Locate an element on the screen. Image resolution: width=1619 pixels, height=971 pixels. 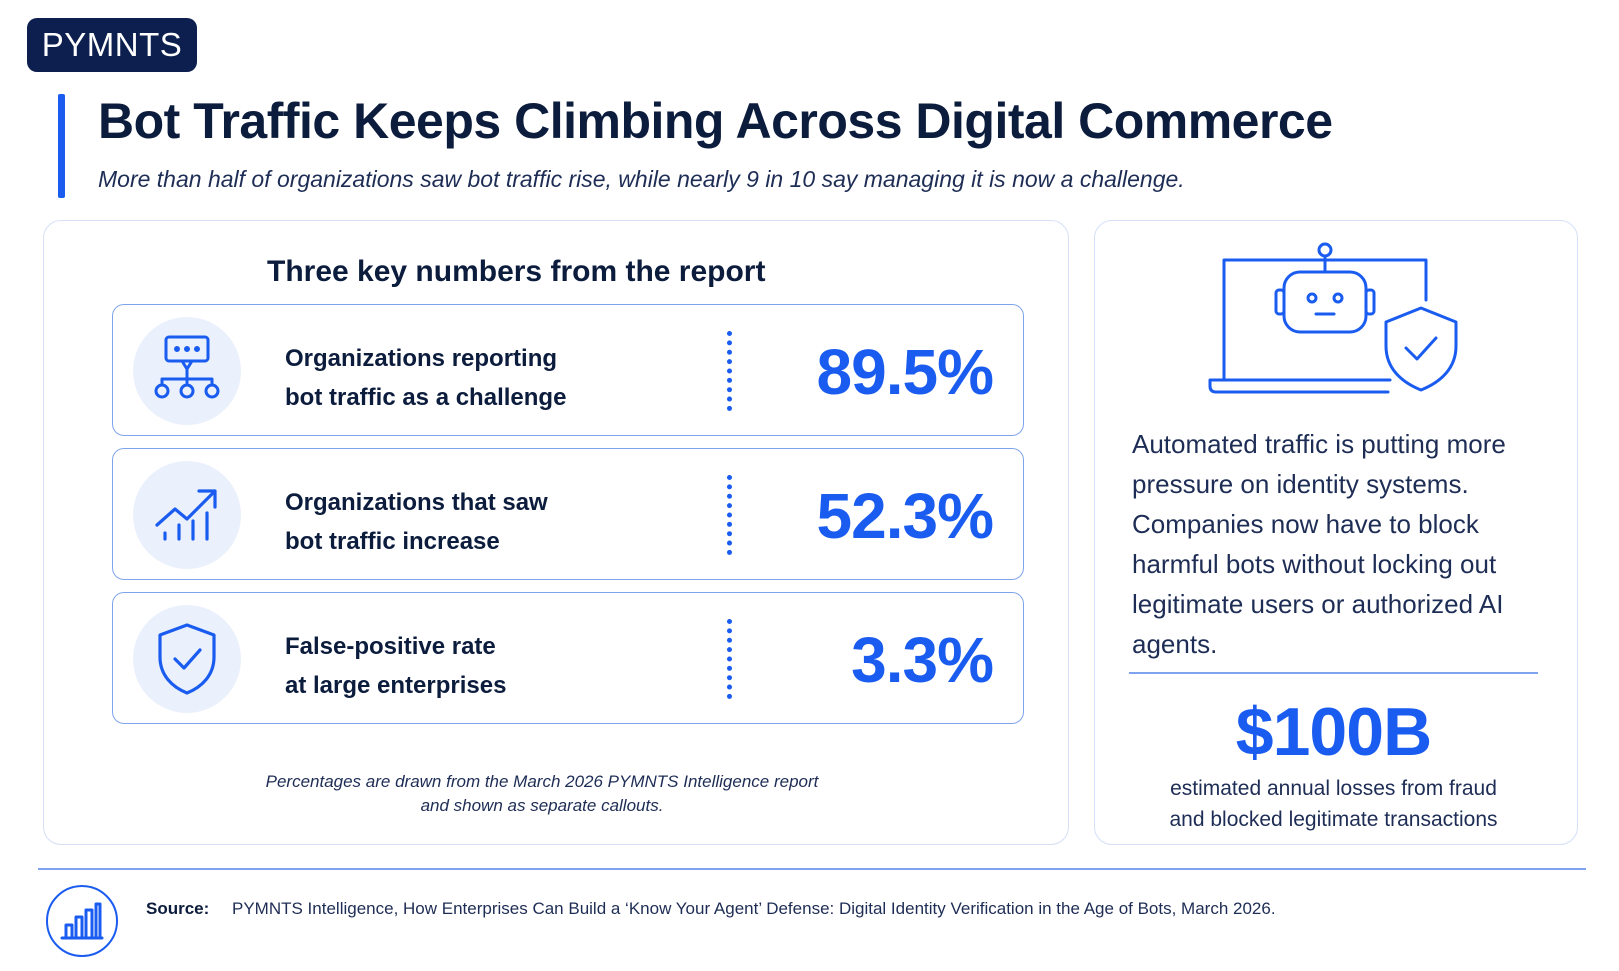
title-accent-bar is located at coordinates (61, 146).